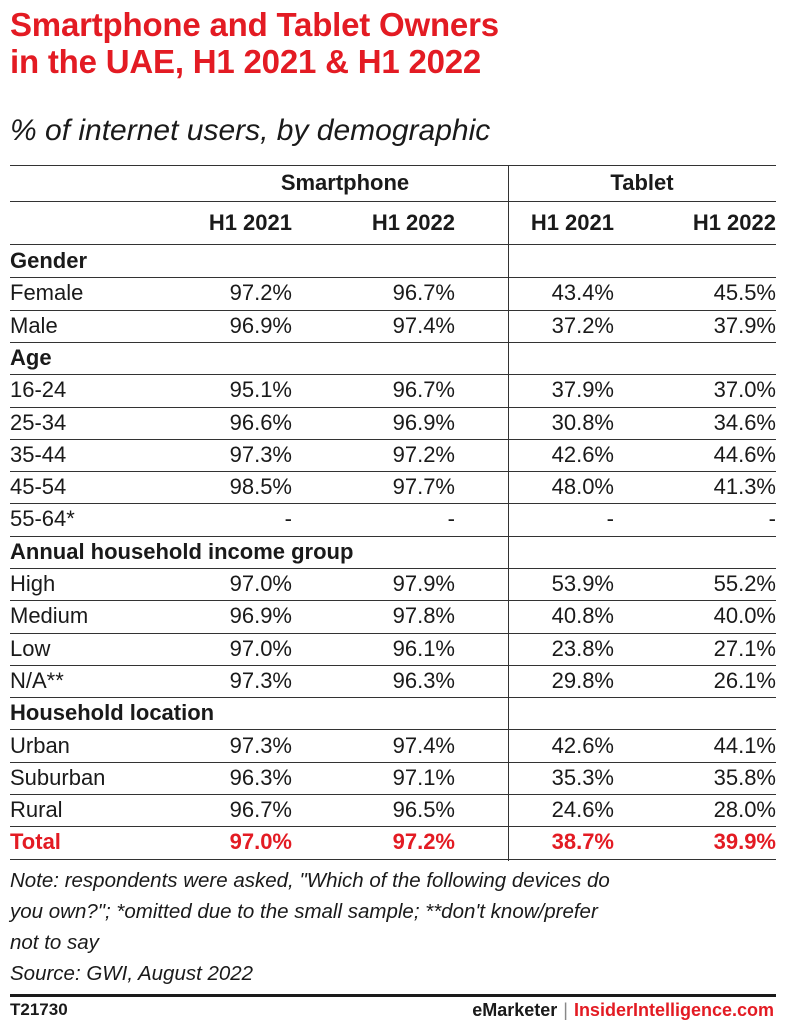 The height and width of the screenshot is (1024, 786). What do you see at coordinates (36, 810) in the screenshot?
I see `row-label: Rural` at bounding box center [36, 810].